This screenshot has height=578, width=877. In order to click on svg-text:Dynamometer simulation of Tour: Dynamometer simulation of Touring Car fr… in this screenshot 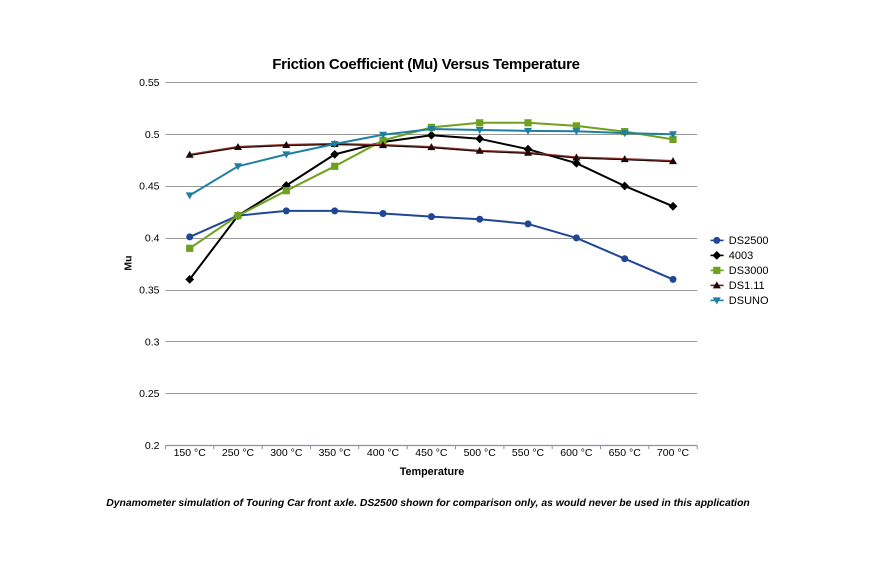, I will do `click(428, 503)`.